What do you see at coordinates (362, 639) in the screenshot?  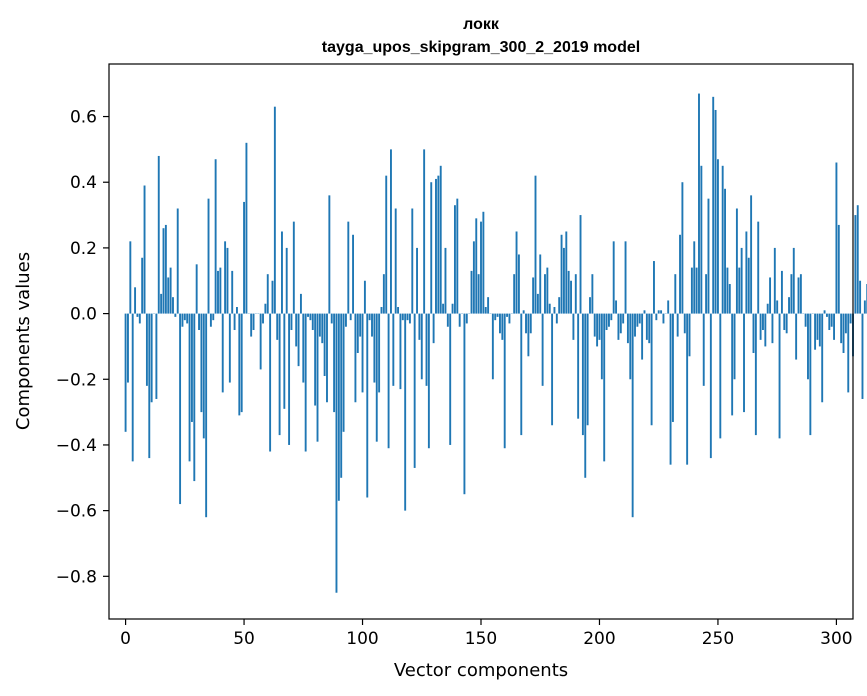 I see `x-tick-label: 100` at bounding box center [362, 639].